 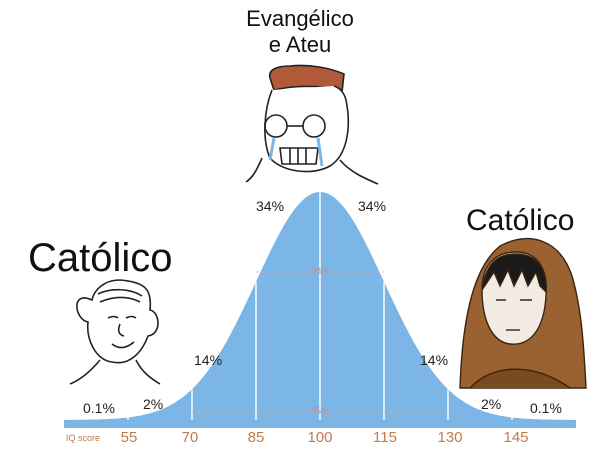 I want to click on band-label-4: 34%, so click(x=270, y=206).